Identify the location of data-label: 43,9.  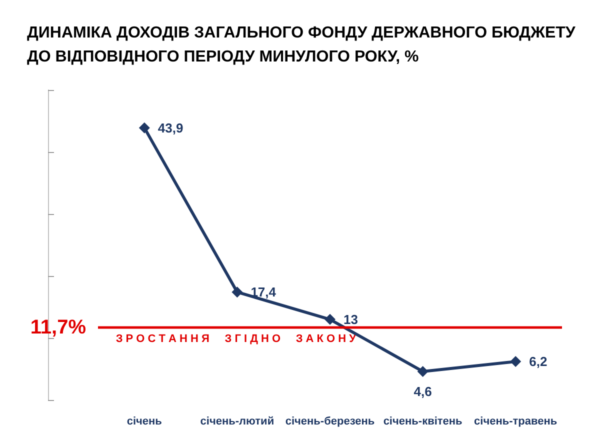
(171, 128).